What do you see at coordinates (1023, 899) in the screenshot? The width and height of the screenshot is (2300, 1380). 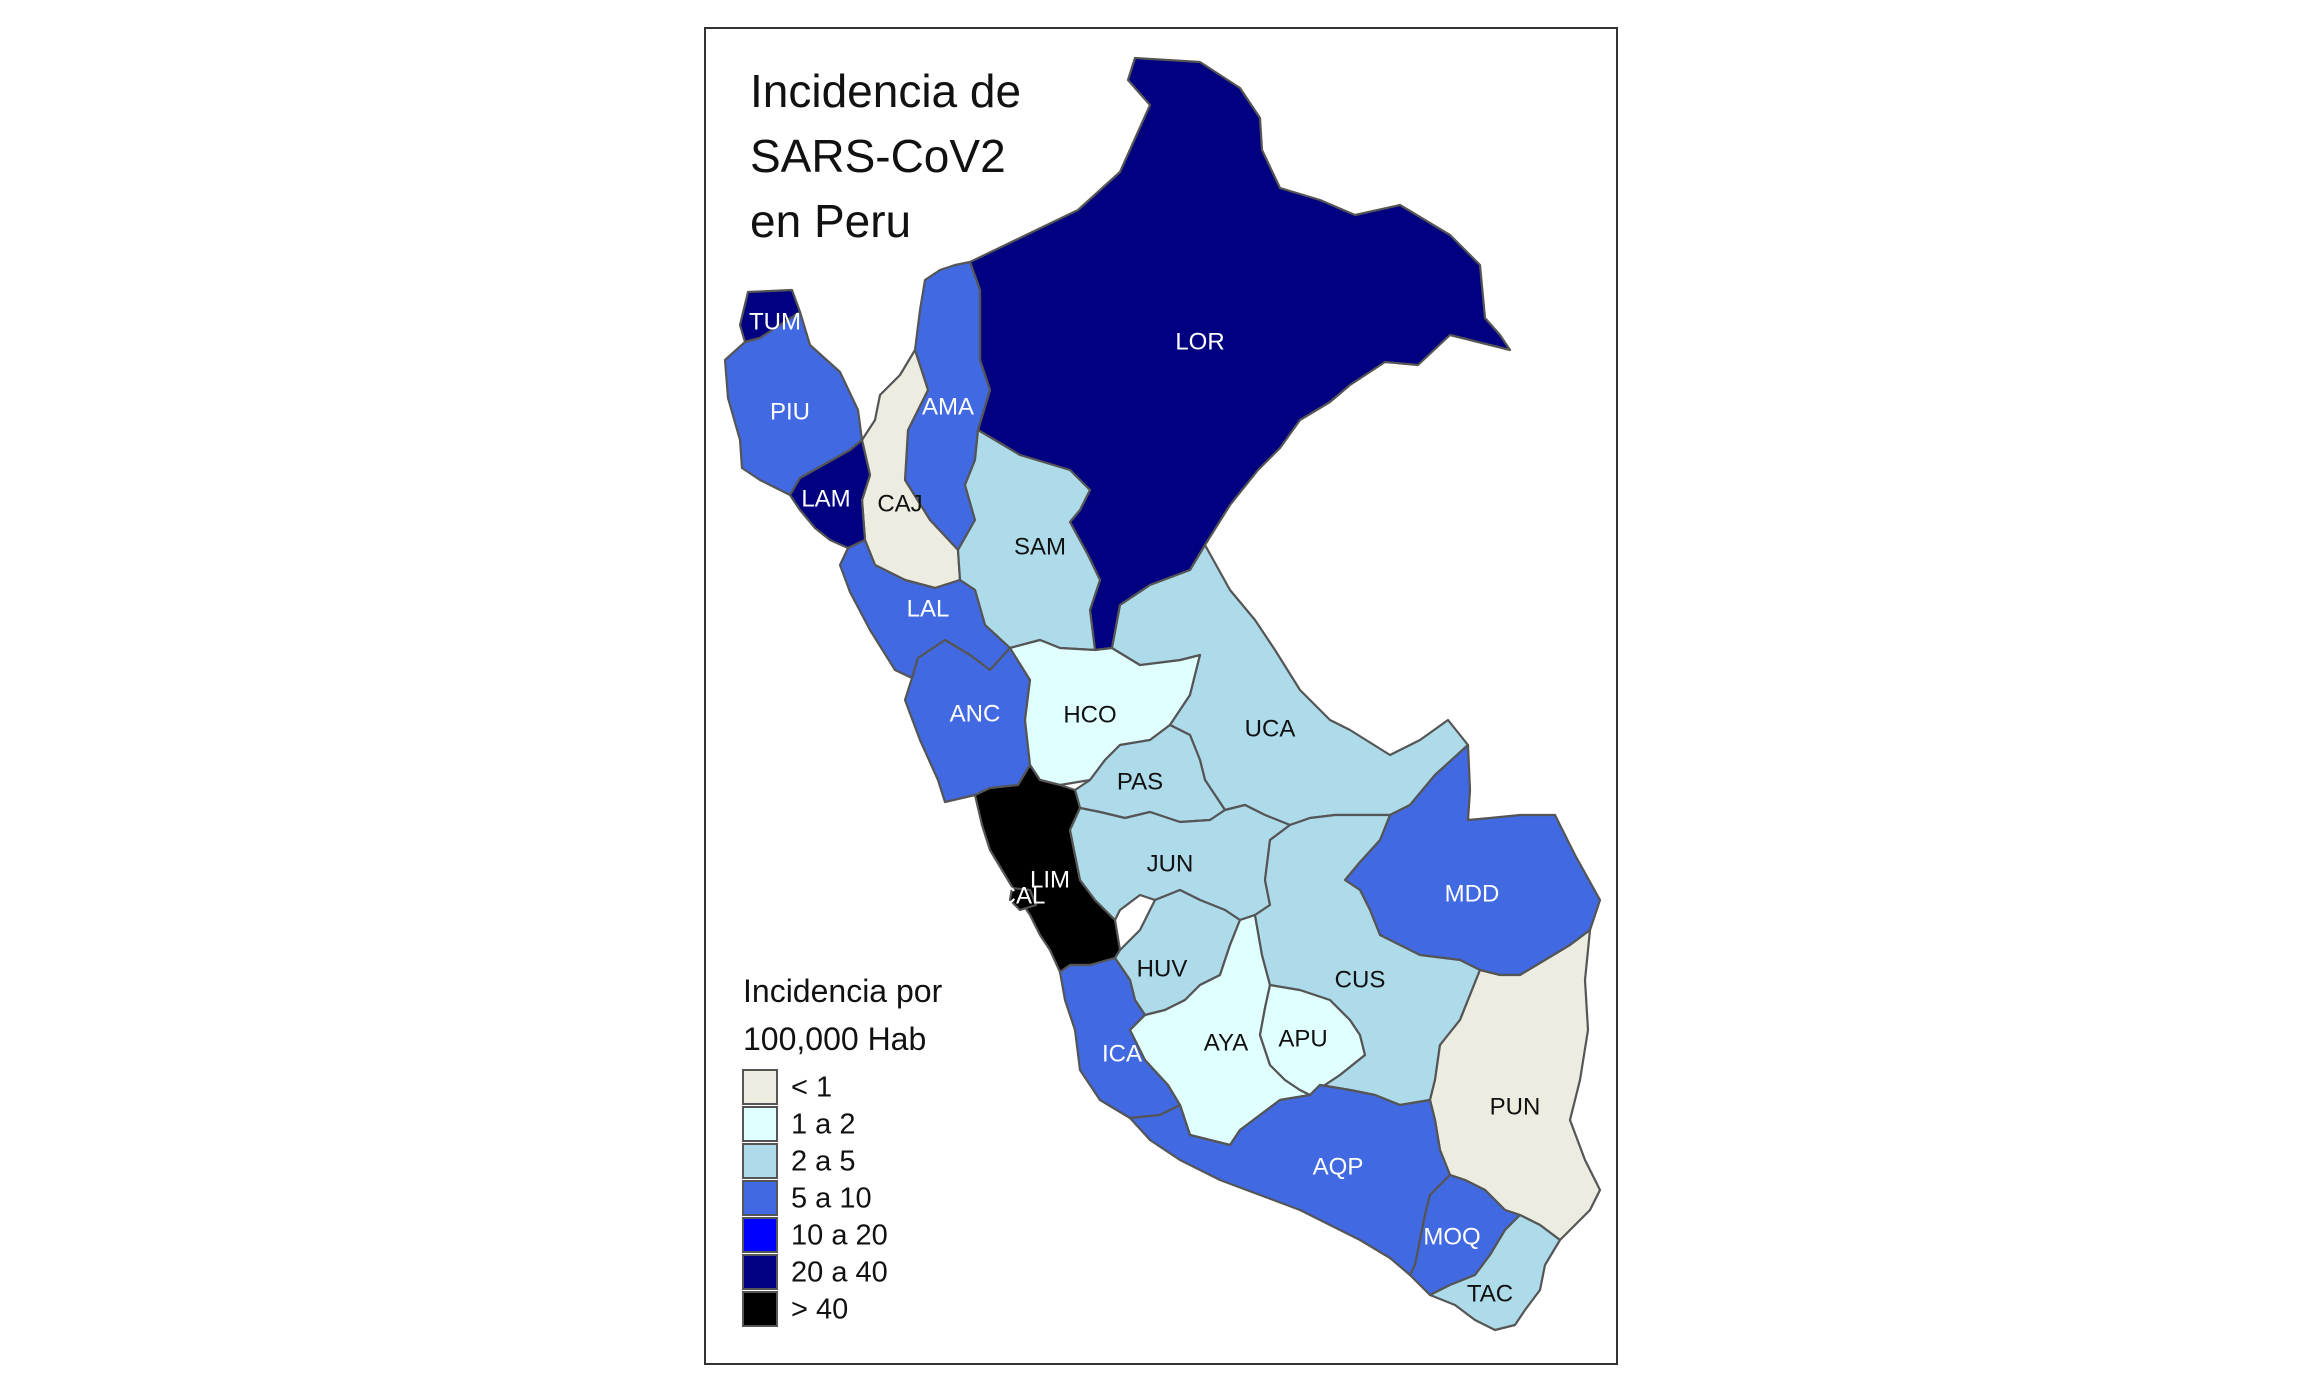 I see `region-callao` at bounding box center [1023, 899].